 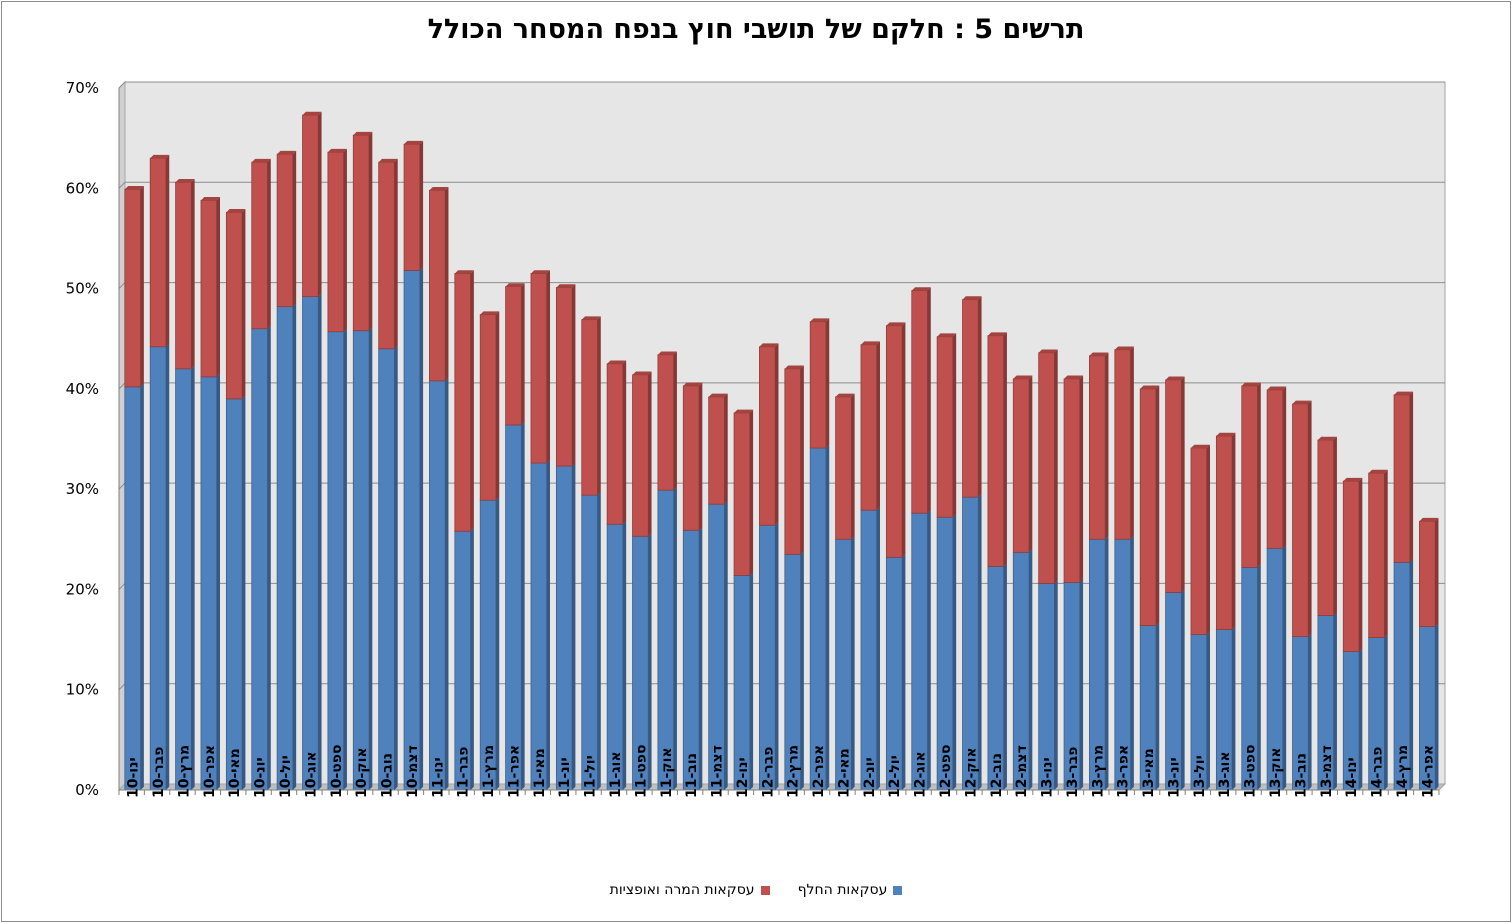 What do you see at coordinates (718, 771) in the screenshot?
I see `x-tick-label: דצמ-11` at bounding box center [718, 771].